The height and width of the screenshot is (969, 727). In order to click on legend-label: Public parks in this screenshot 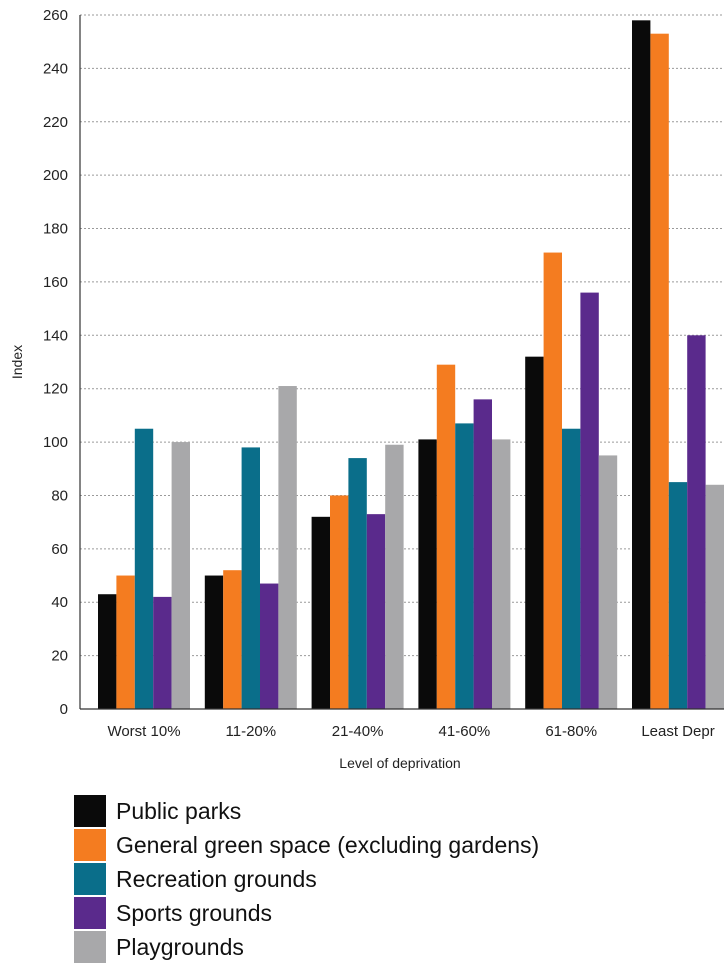, I will do `click(179, 810)`.